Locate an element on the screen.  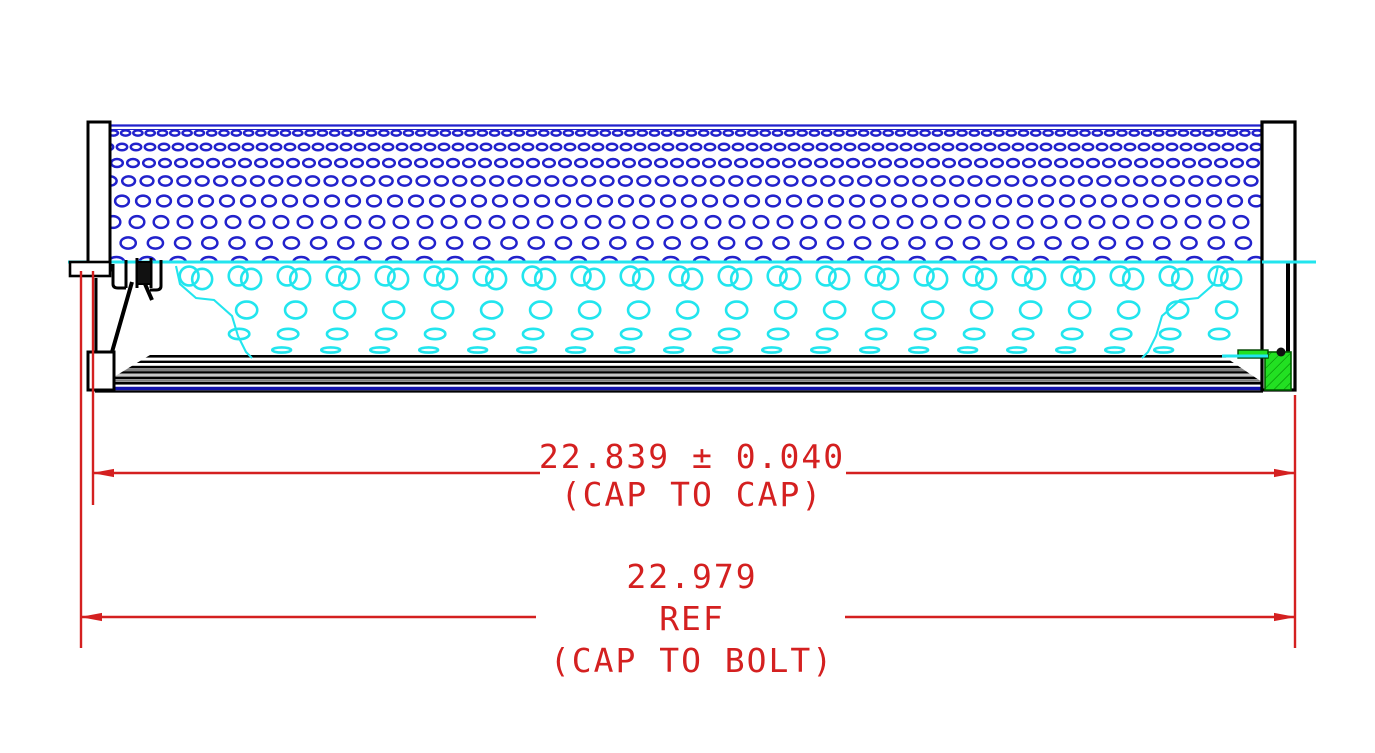
pleat-pack is located at coordinates (679, 374).